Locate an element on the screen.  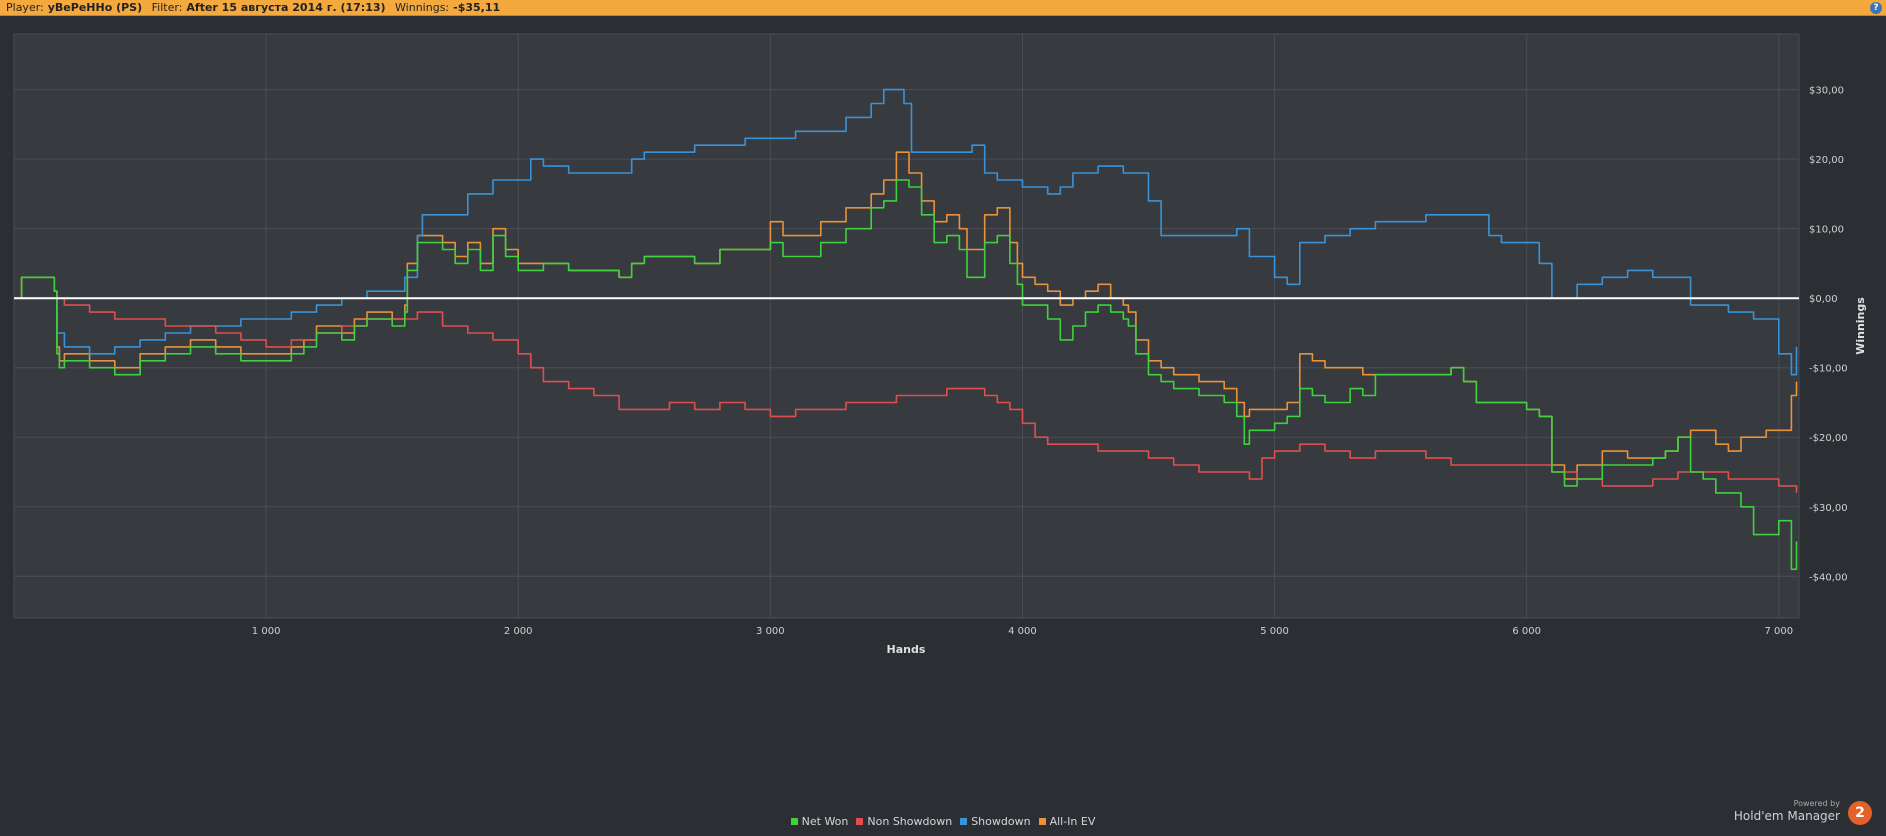
y-tick-label: $0,00 is located at coordinates (1823, 299).